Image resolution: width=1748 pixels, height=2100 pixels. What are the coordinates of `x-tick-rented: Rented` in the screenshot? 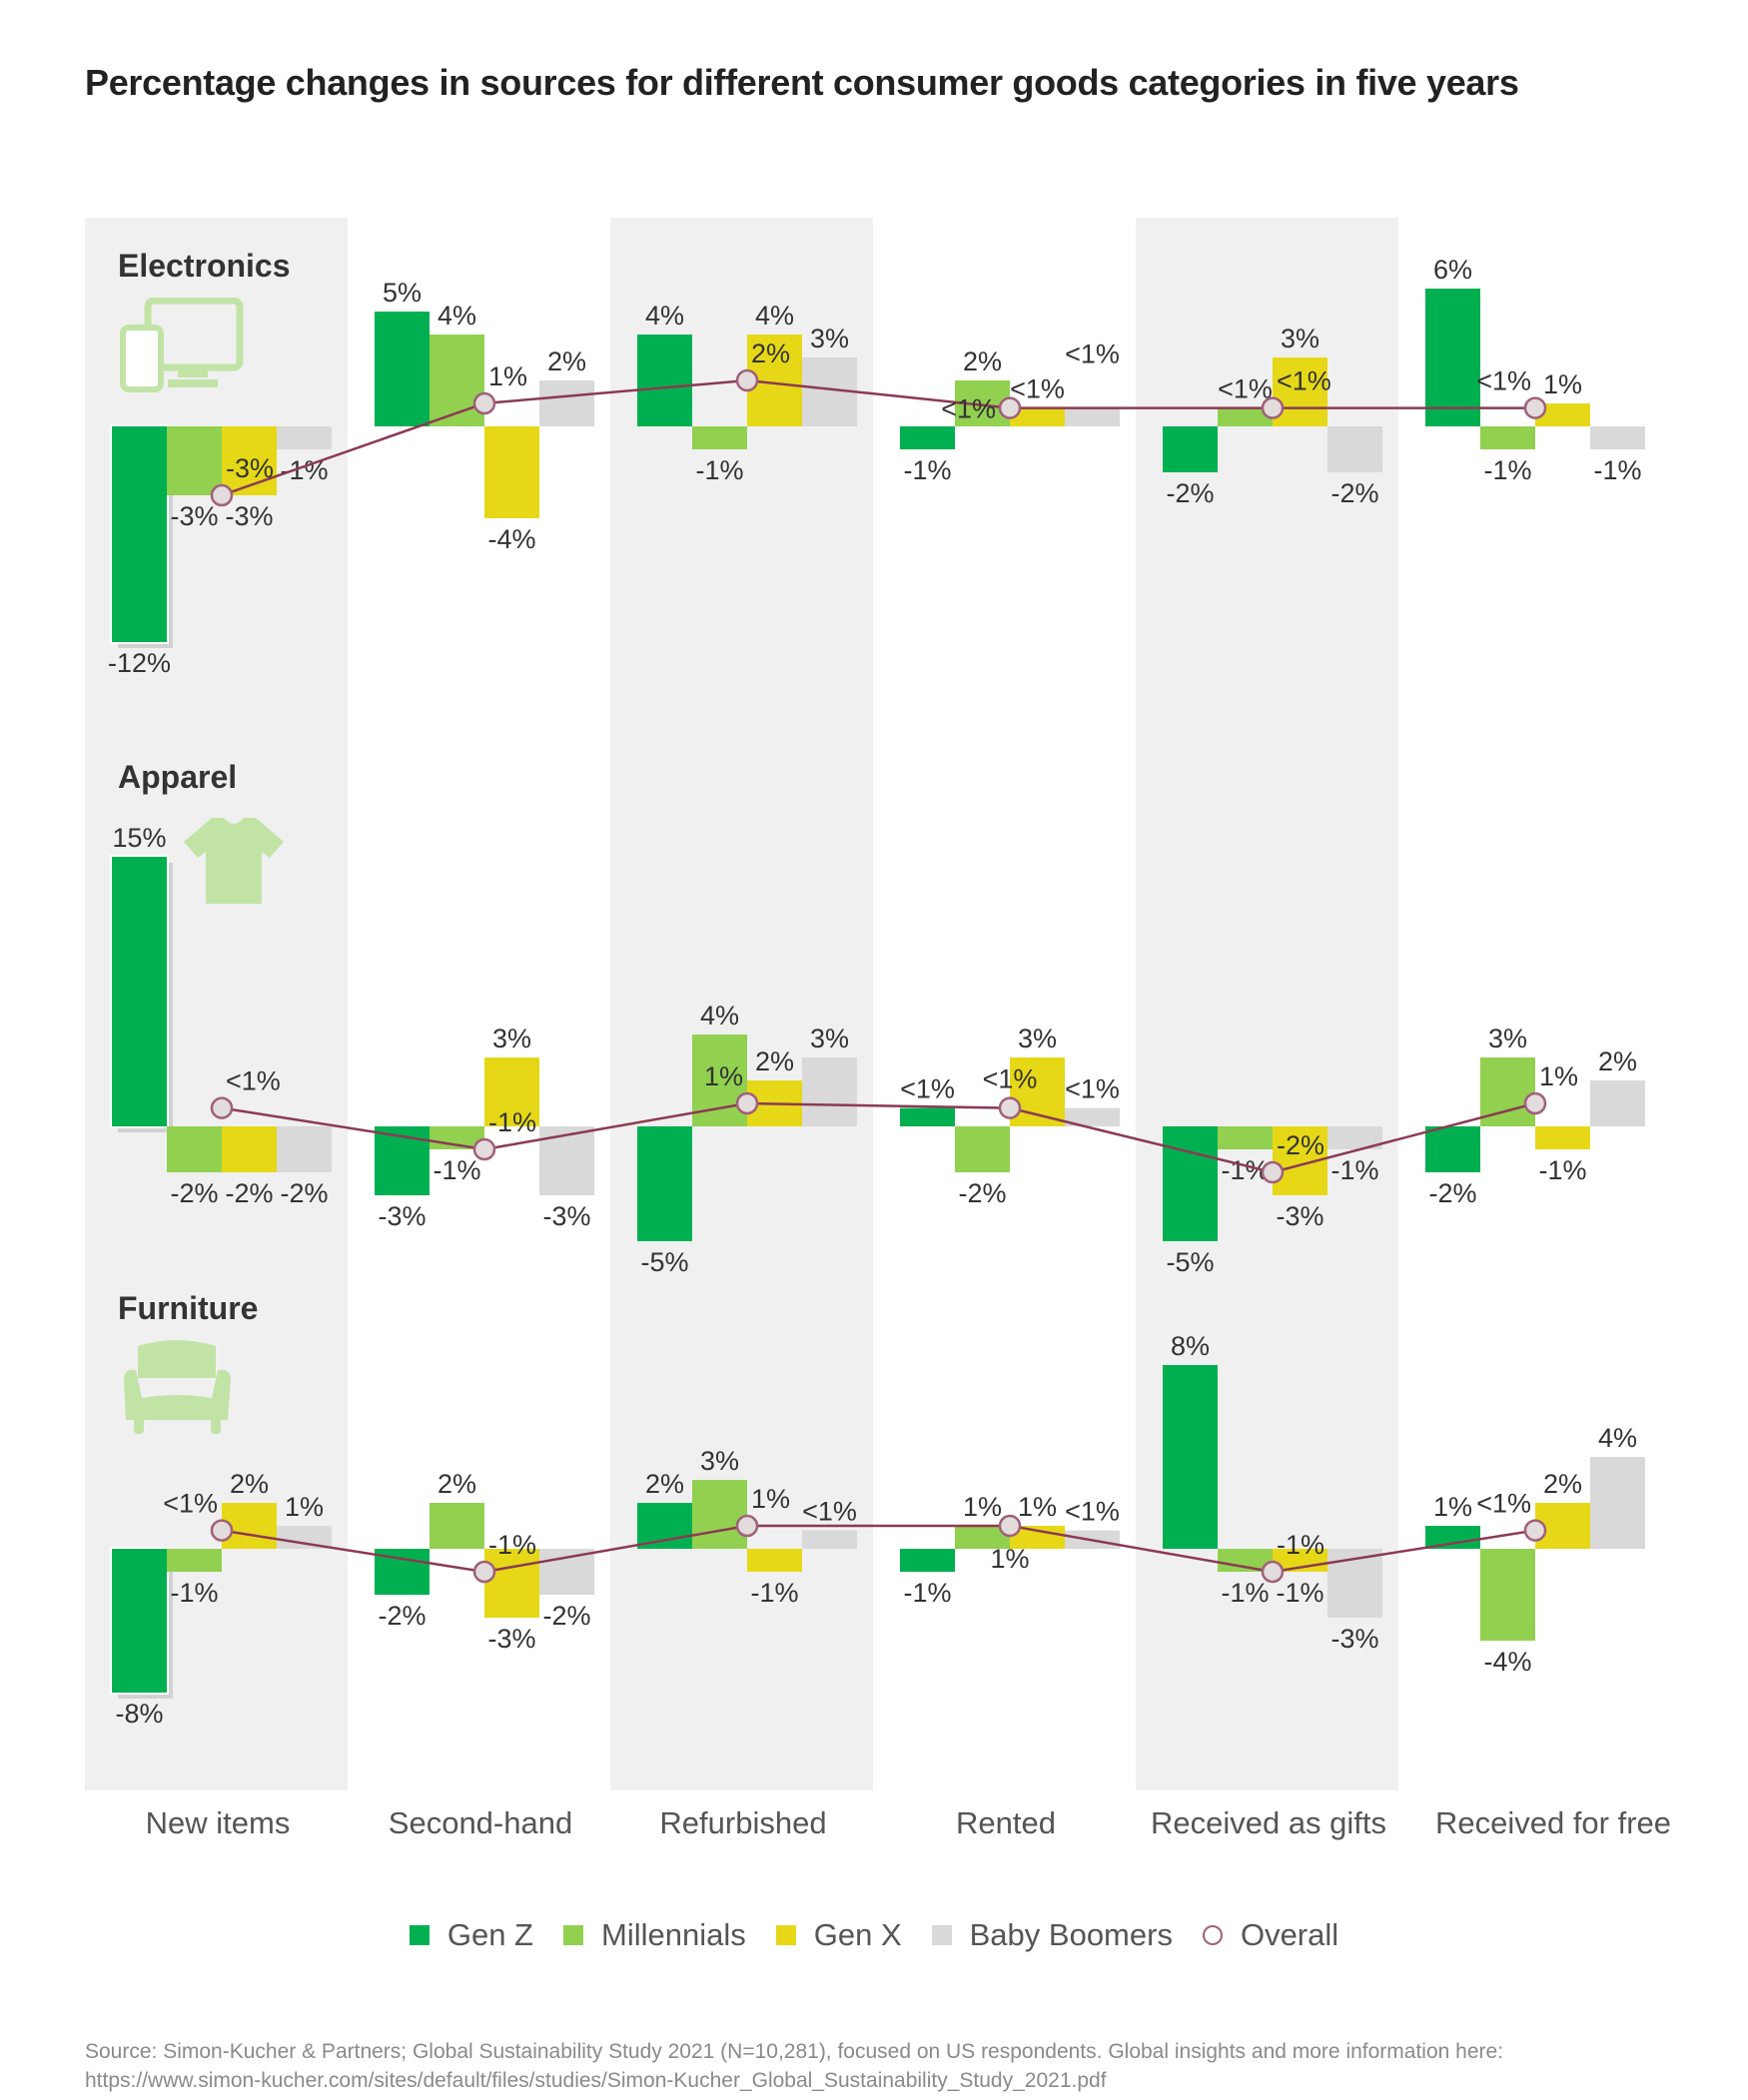 It's located at (1006, 1822).